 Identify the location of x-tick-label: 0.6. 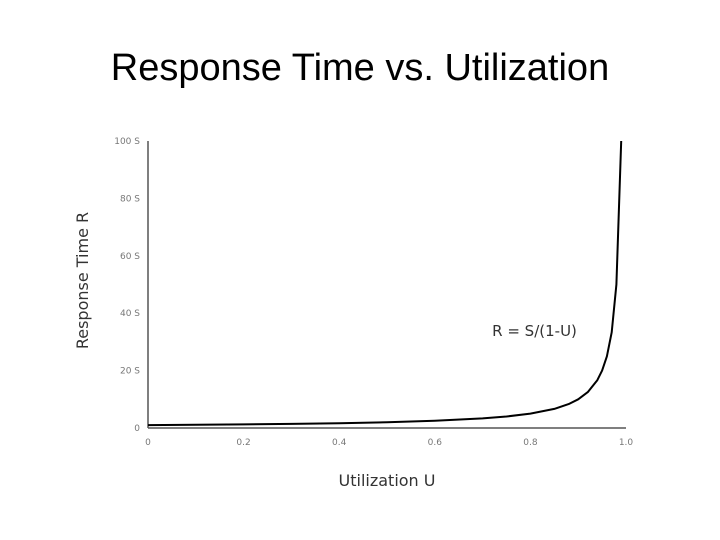
(435, 443).